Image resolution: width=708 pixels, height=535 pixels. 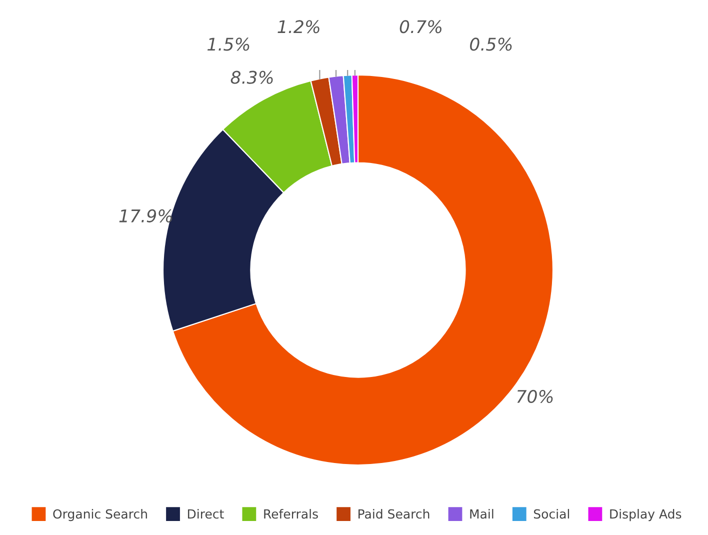 What do you see at coordinates (251, 77) in the screenshot?
I see `data-label: 8.3%` at bounding box center [251, 77].